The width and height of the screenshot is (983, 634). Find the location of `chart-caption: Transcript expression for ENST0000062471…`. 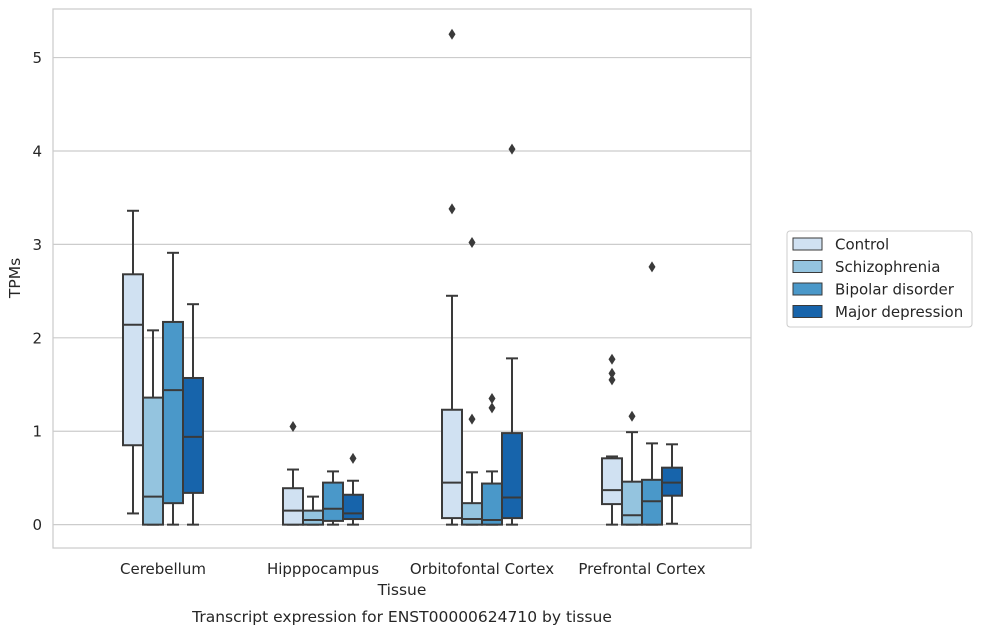

chart-caption: Transcript expression for ENST0000062471… is located at coordinates (401, 617).